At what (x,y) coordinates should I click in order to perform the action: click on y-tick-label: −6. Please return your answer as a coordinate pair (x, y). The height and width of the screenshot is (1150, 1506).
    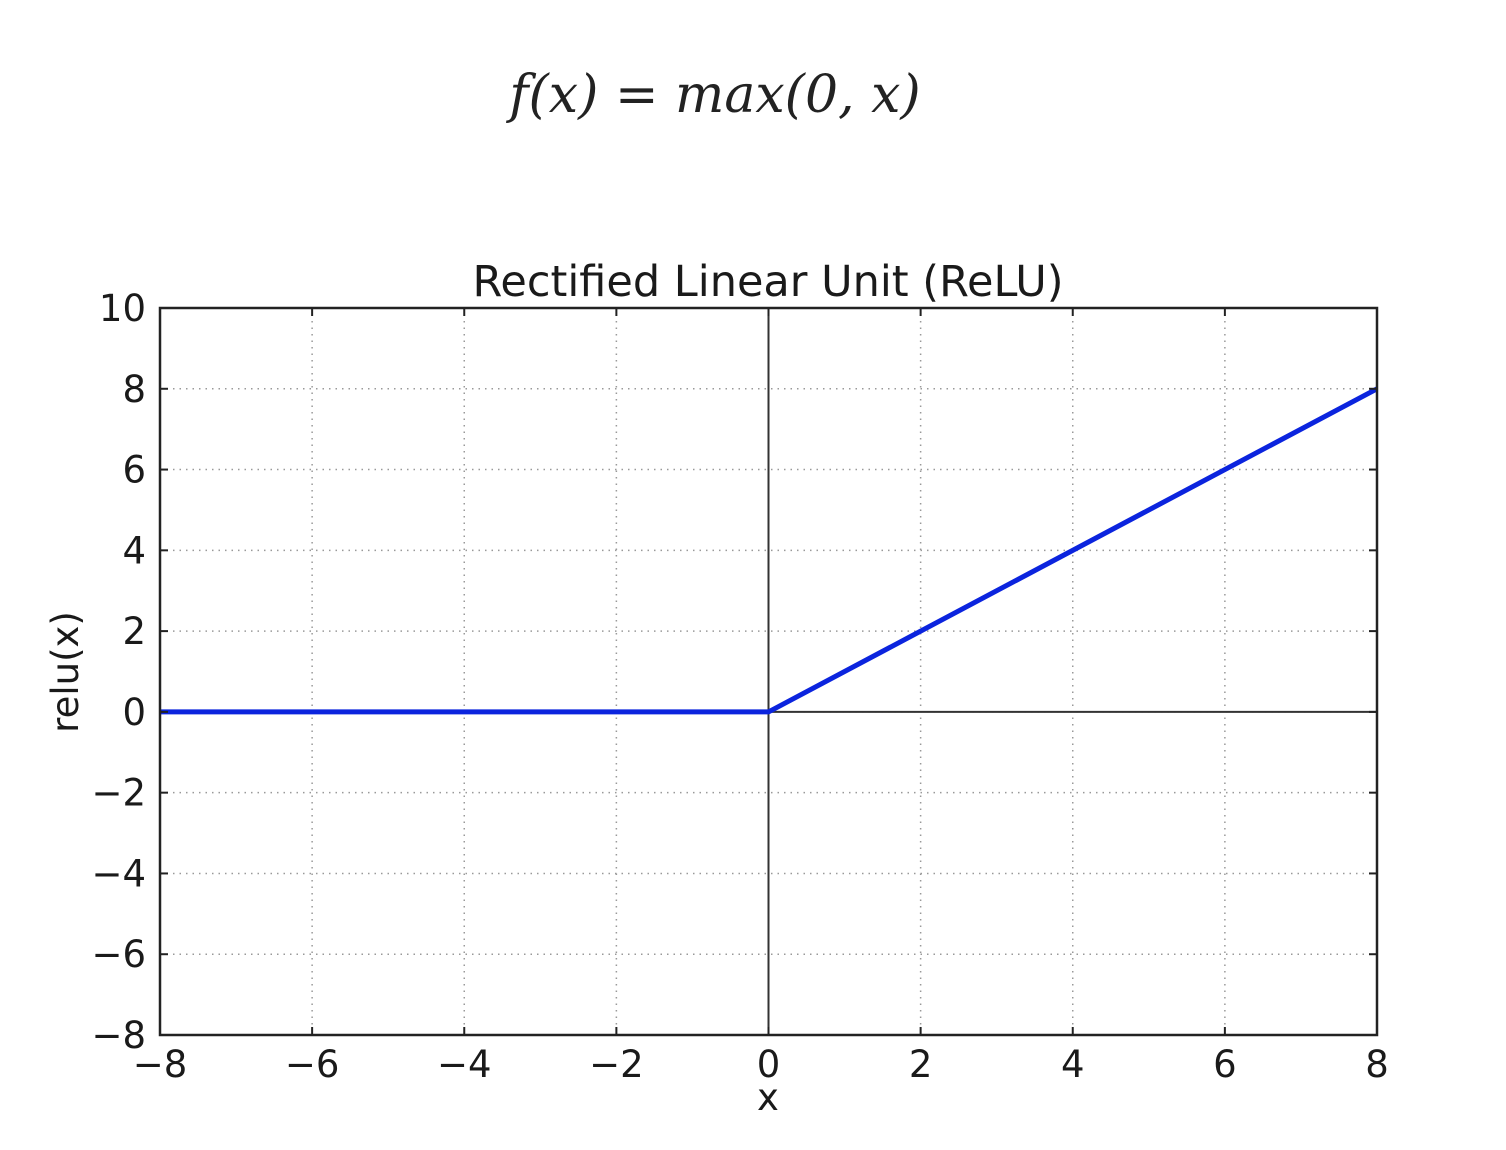
    Looking at the image, I should click on (118, 954).